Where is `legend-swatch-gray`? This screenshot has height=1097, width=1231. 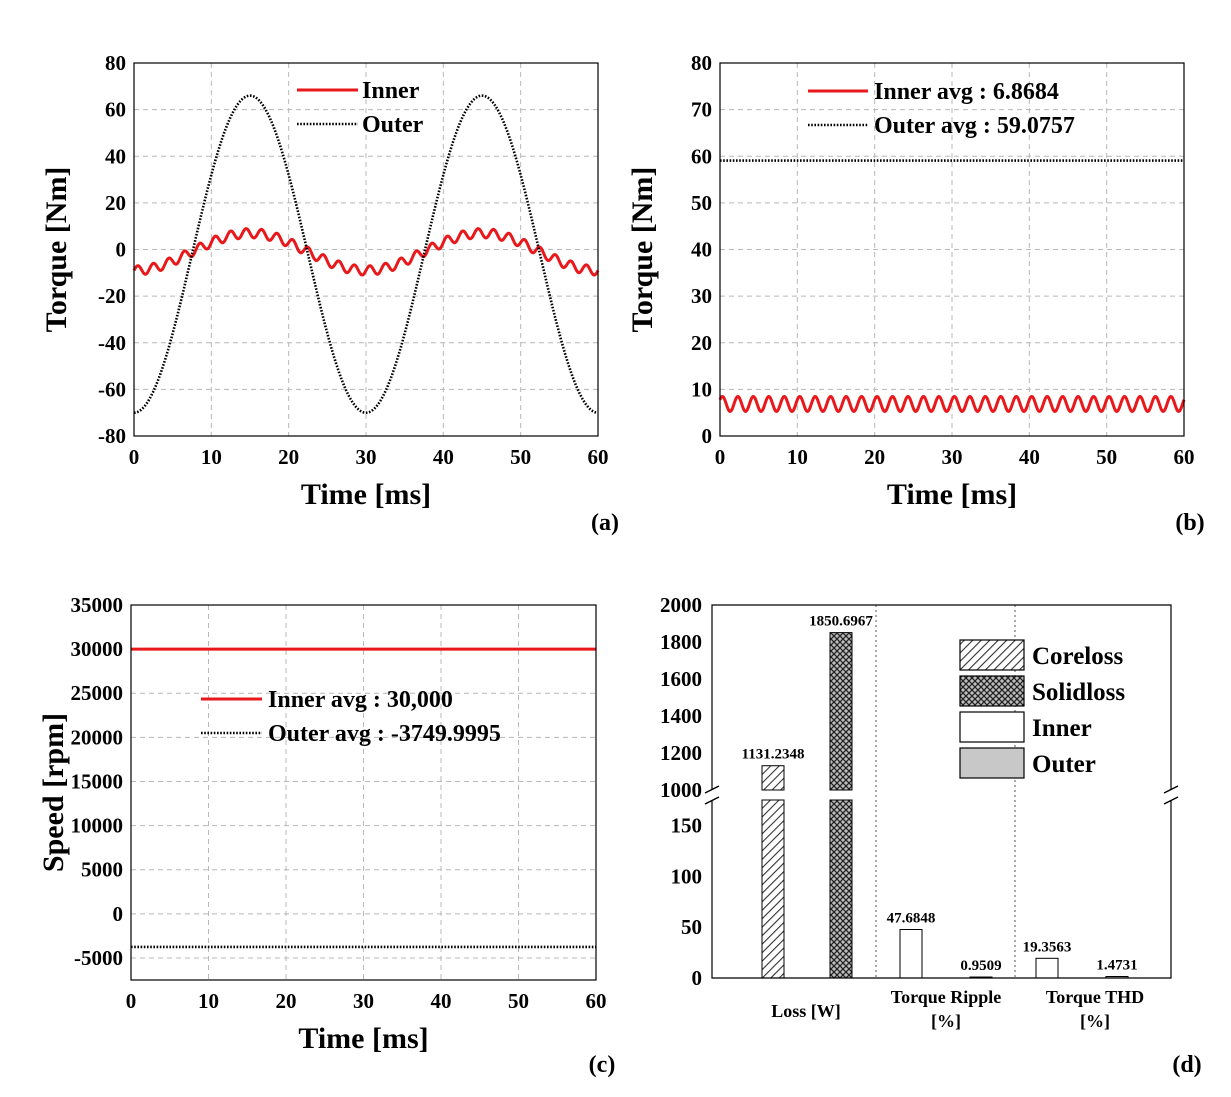
legend-swatch-gray is located at coordinates (992, 763).